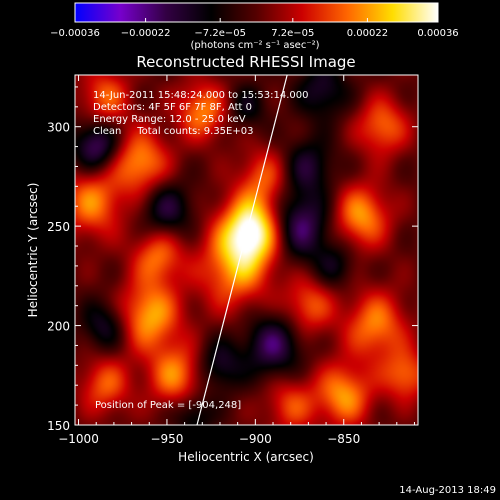 Image resolution: width=500 pixels, height=500 pixels. What do you see at coordinates (168, 405) in the screenshot?
I see `peak-position-label: Position of Peak = [-904,248]` at bounding box center [168, 405].